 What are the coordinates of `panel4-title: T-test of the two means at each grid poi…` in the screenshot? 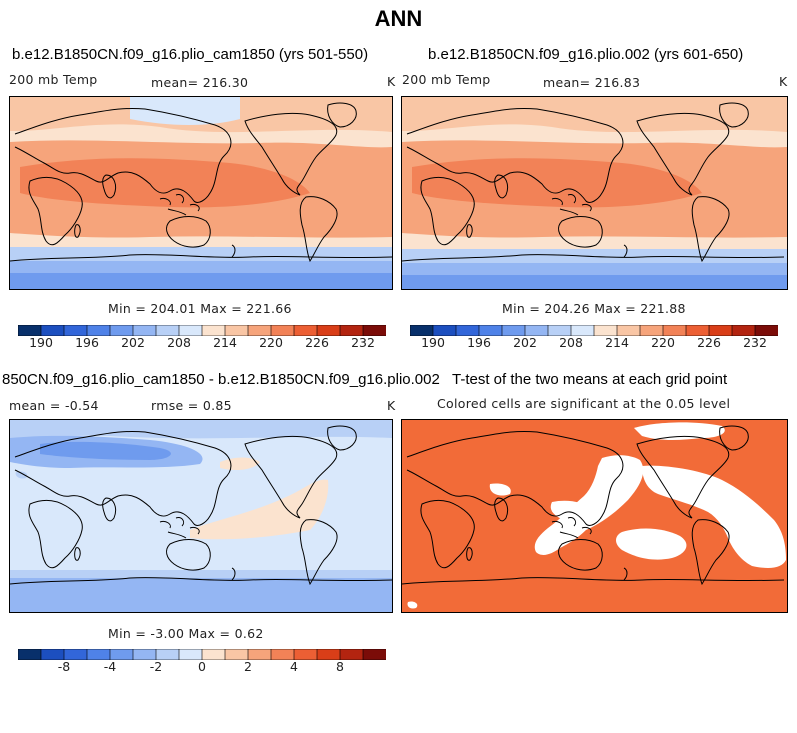 It's located at (590, 379).